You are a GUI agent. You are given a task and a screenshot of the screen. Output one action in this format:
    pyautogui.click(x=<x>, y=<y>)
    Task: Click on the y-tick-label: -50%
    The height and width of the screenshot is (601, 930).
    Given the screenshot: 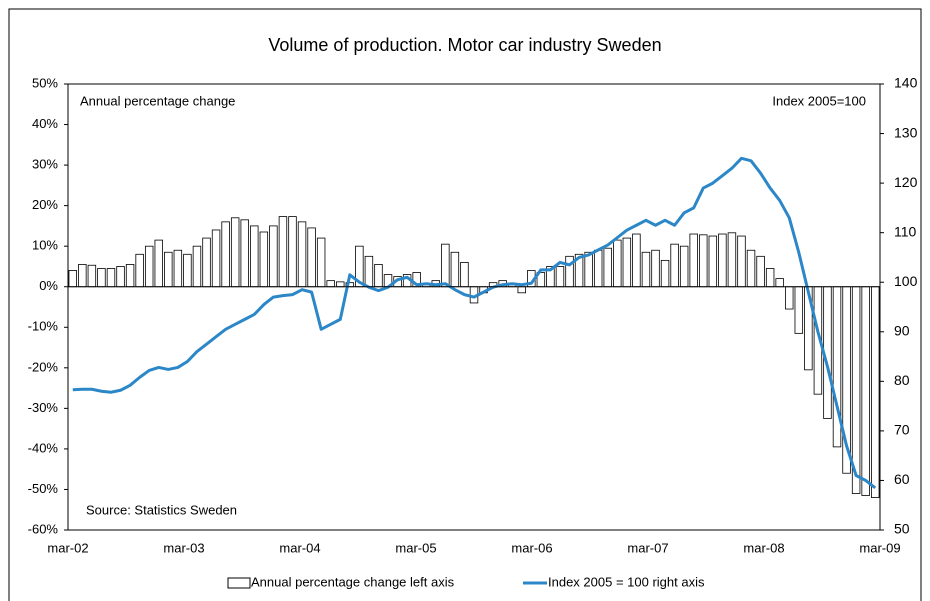 What is the action you would take?
    pyautogui.click(x=43, y=488)
    